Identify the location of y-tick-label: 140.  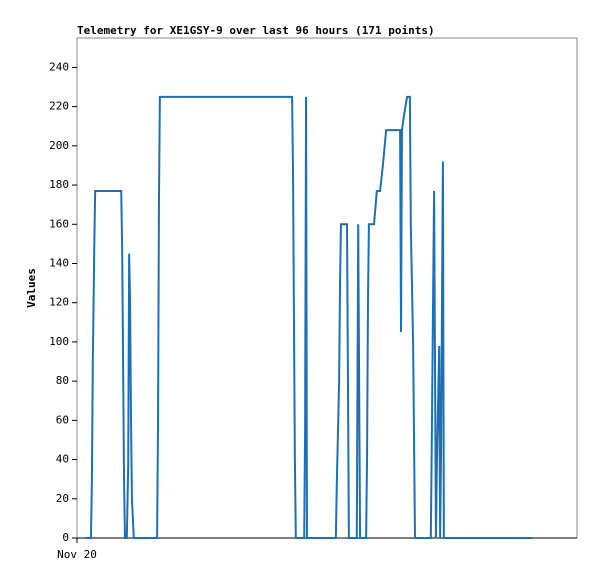
(59, 262).